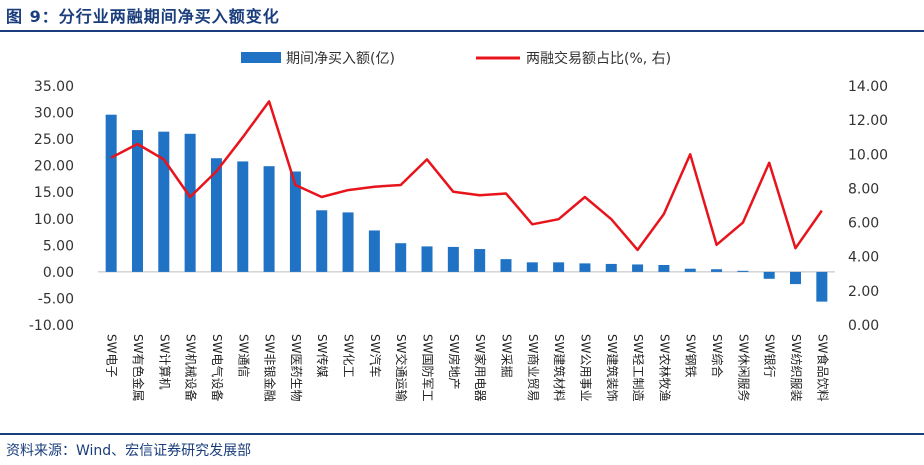  I want to click on left-tick-label: 15.00, so click(54, 193).